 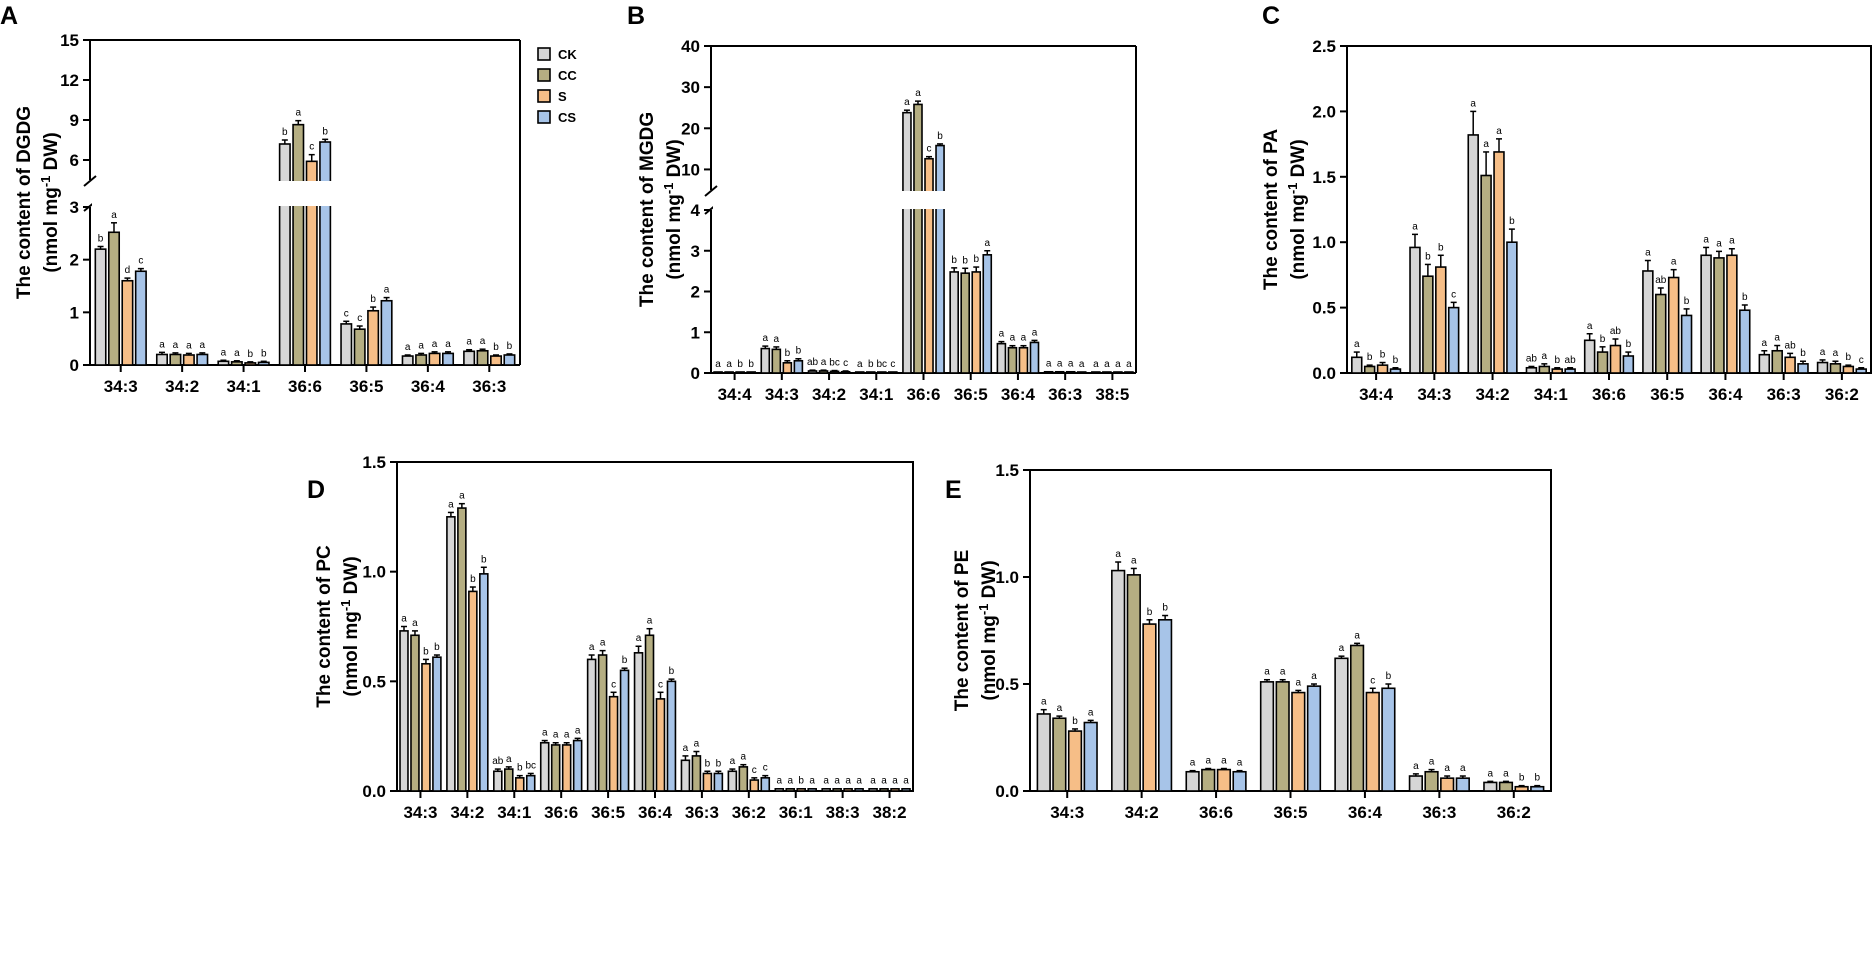 I want to click on y-axis-label-sup: -1, so click(x=345, y=606).